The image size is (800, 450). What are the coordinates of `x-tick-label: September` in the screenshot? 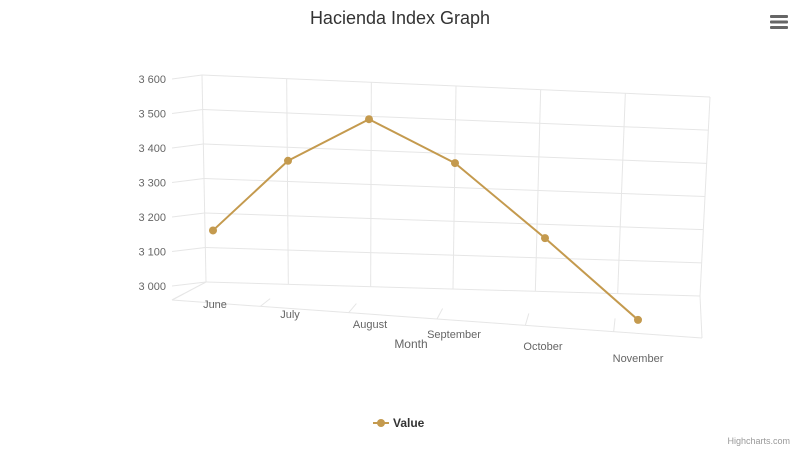 It's located at (454, 335).